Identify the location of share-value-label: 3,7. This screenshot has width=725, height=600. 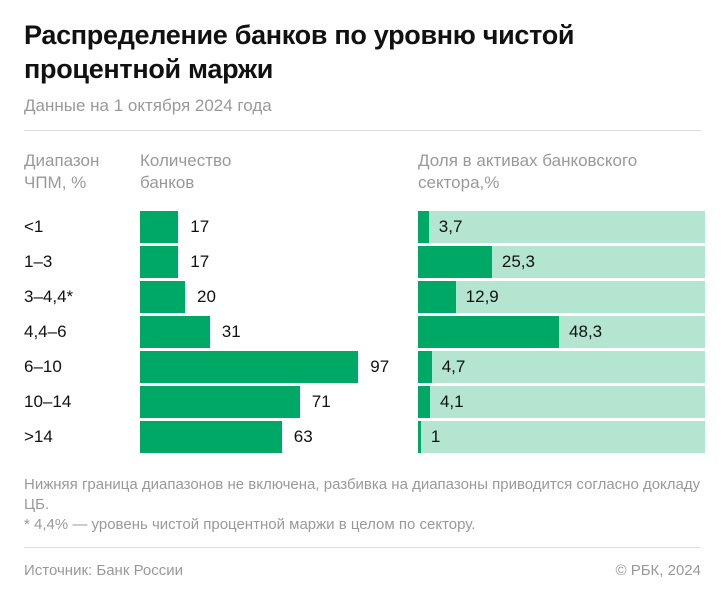
(450, 226).